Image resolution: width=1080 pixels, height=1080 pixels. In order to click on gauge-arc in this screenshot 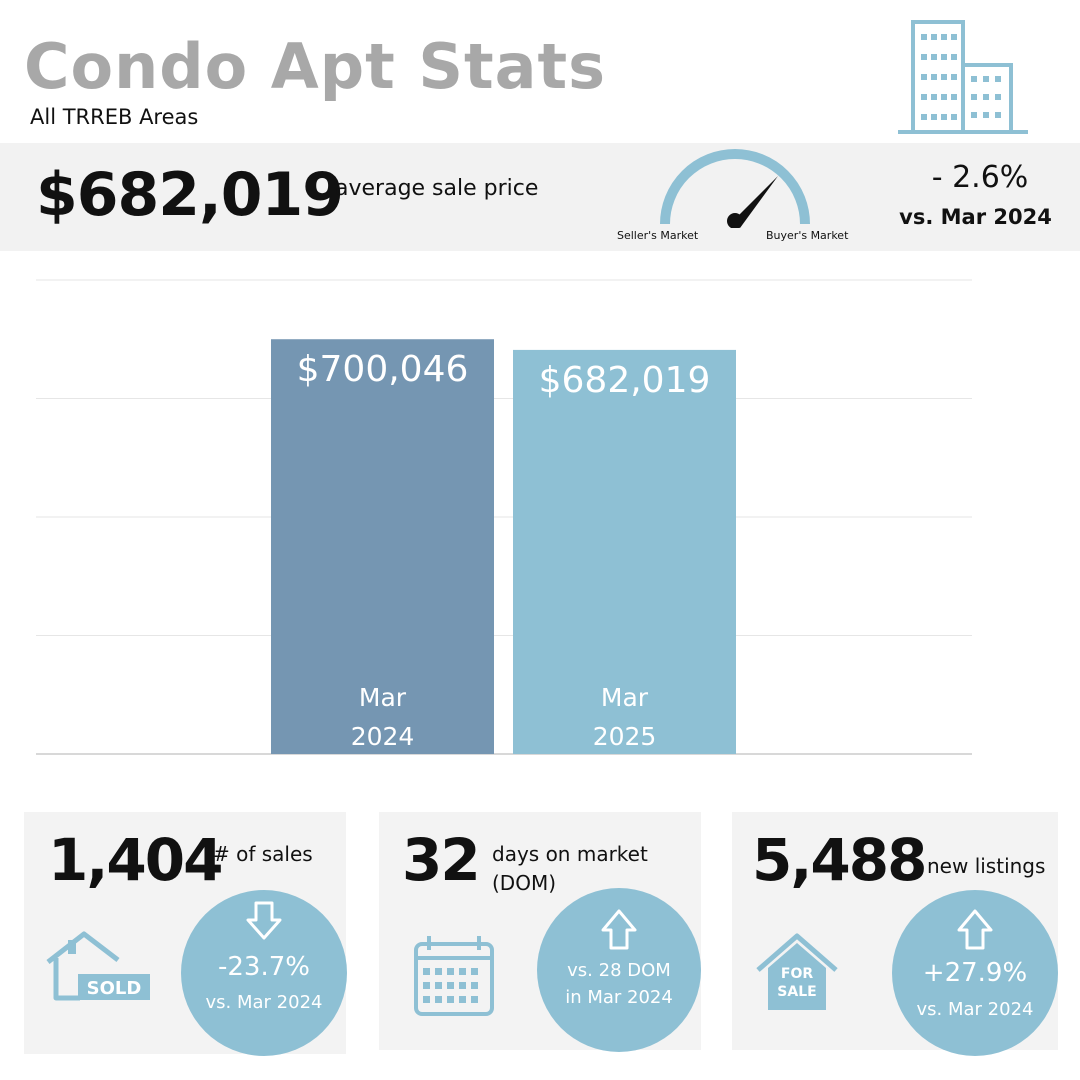, I will do `click(735, 187)`.